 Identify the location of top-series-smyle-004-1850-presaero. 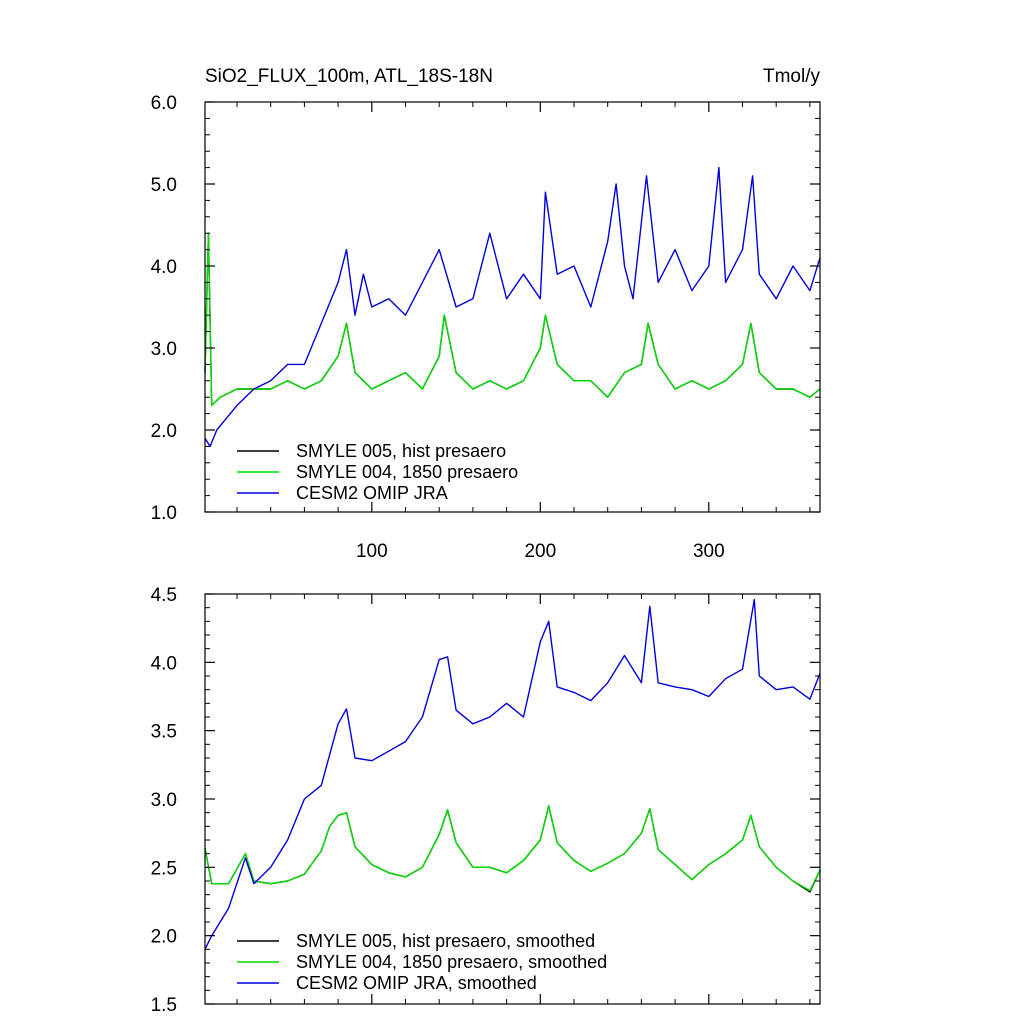
(512, 319).